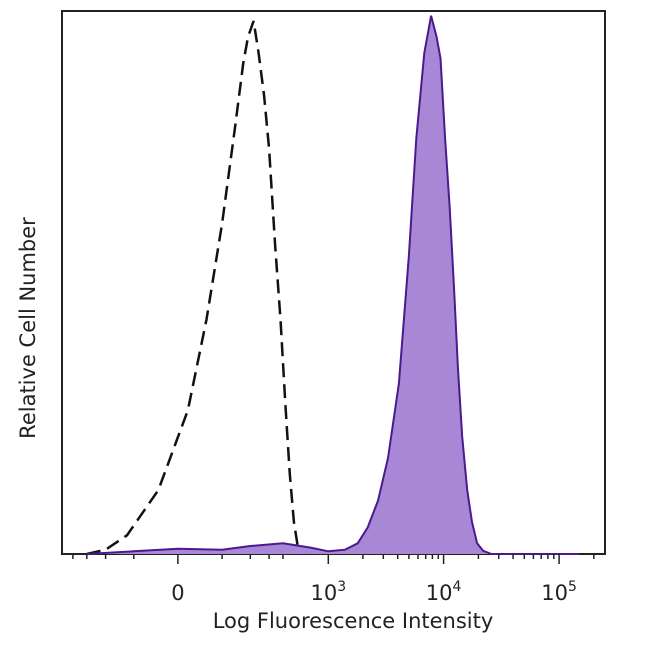 Image resolution: width=650 pixels, height=650 pixels. I want to click on x-tick-label: 104, so click(444, 592).